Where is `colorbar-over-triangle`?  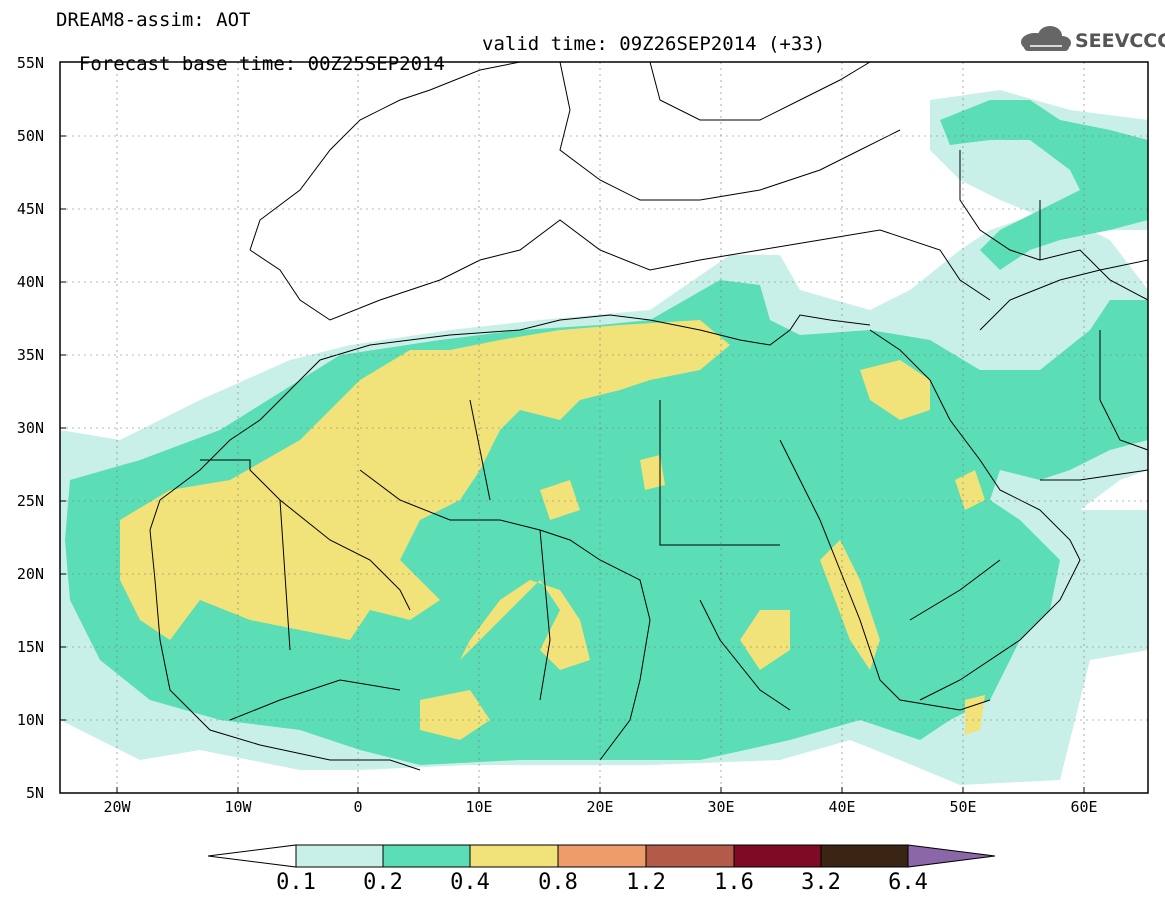 colorbar-over-triangle is located at coordinates (951, 856).